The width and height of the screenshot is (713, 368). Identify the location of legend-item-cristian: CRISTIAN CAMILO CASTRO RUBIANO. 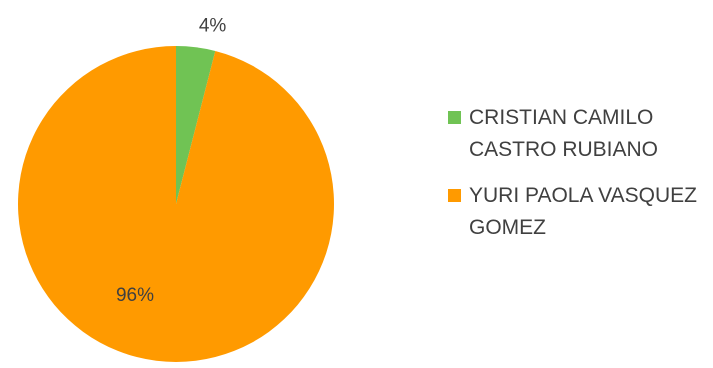
(579, 134).